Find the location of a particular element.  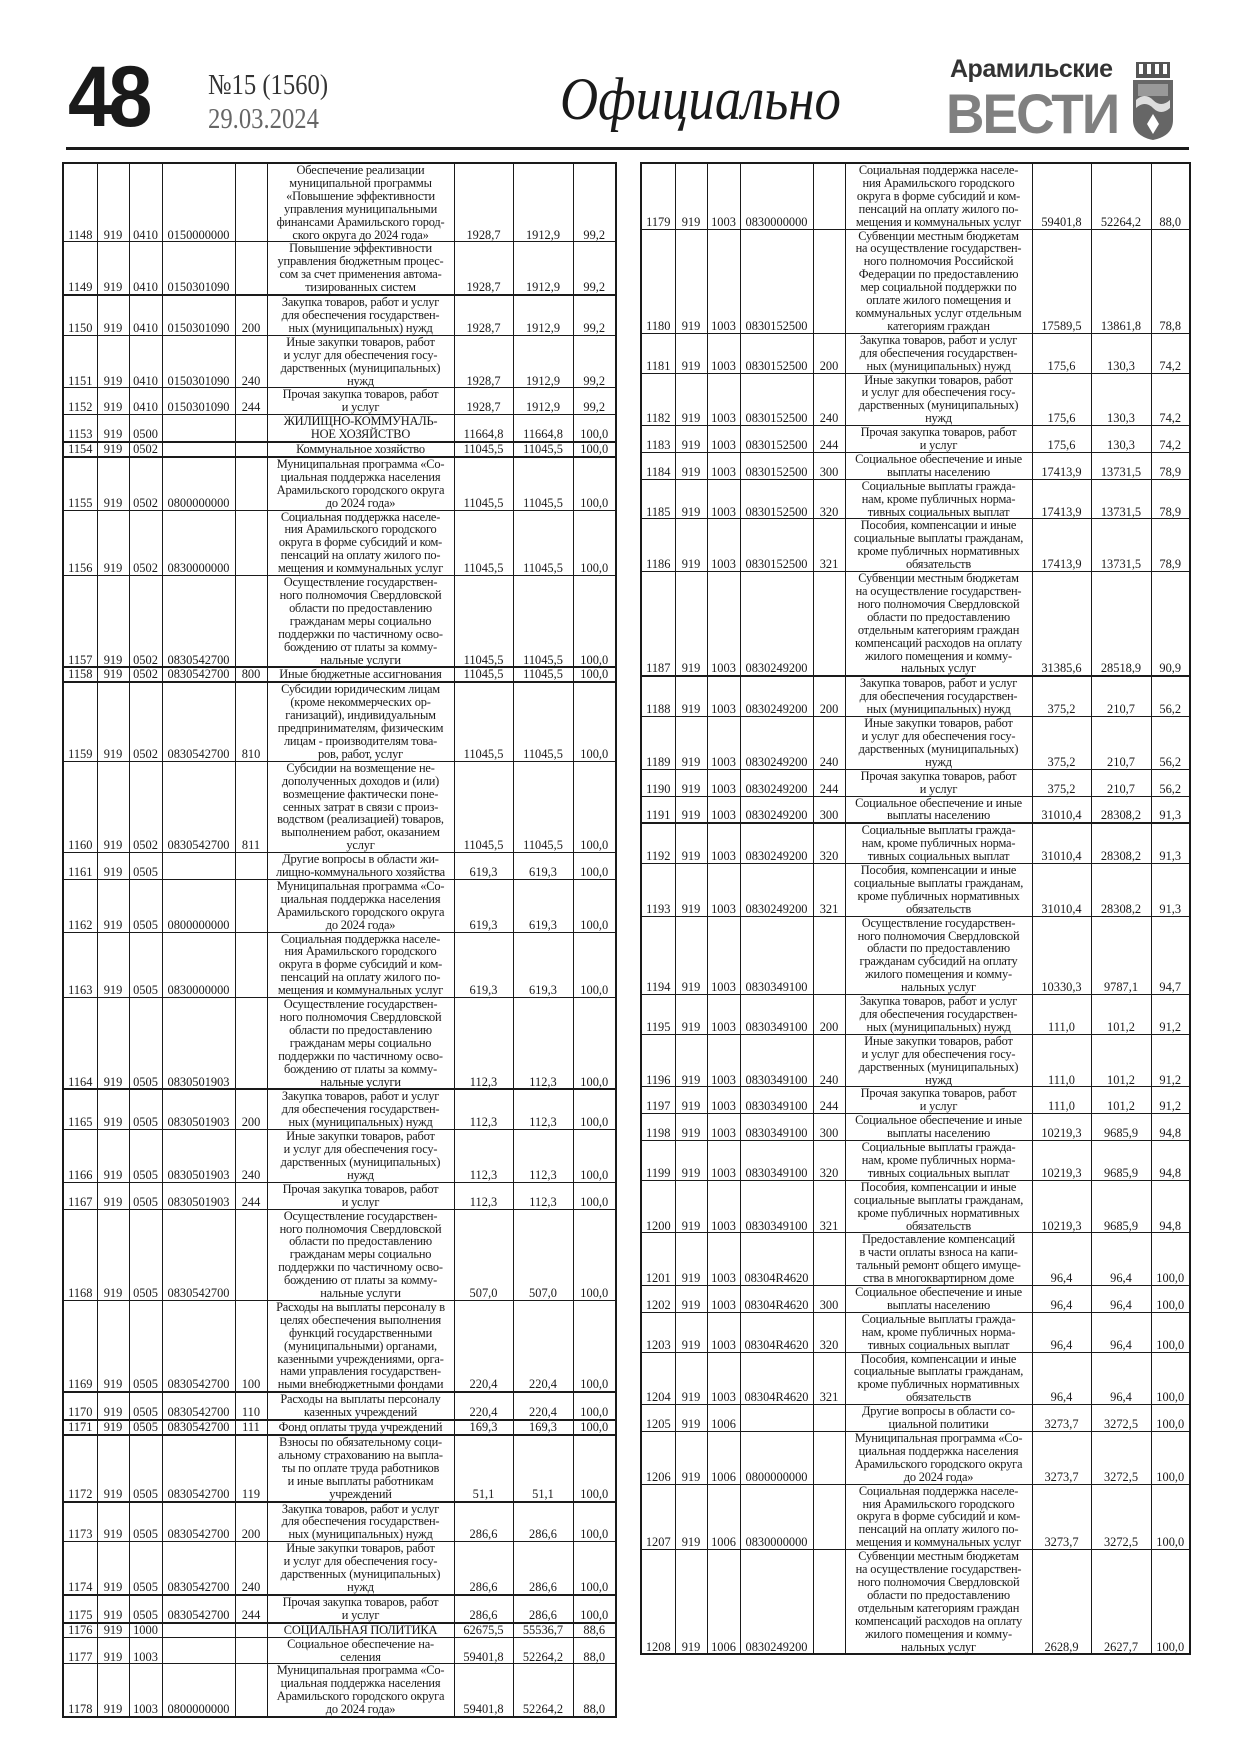

cell-plan: 59401,8 is located at coordinates (1061, 196).